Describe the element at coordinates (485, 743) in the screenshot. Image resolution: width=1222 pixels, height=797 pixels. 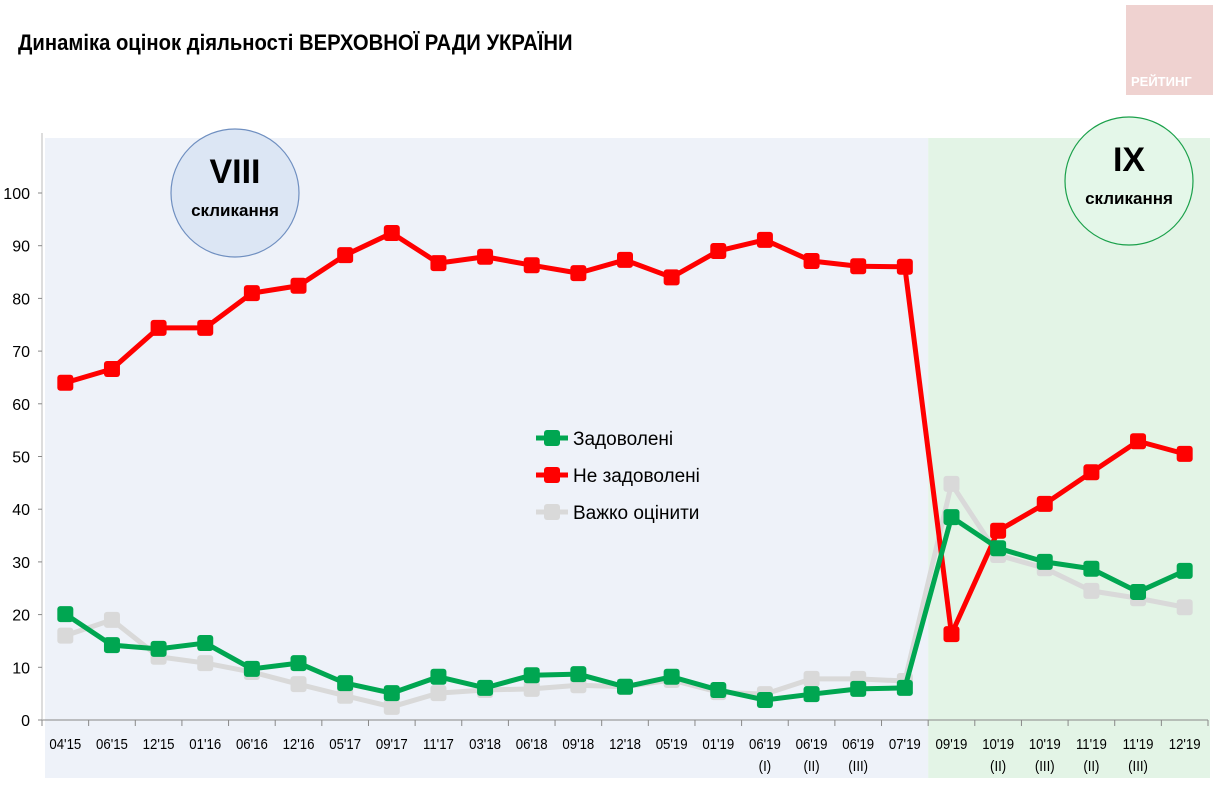
I see `x-tick-label: 03'18` at that location.